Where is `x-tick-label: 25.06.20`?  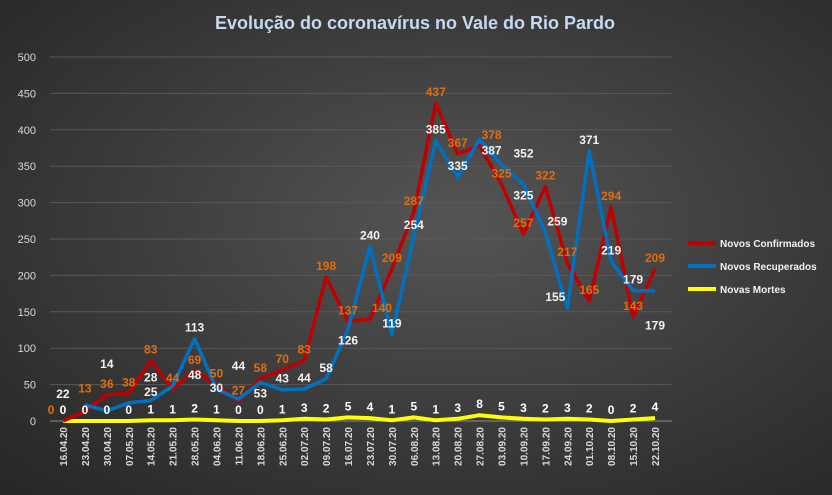
x-tick-label: 25.06.20 is located at coordinates (283, 446).